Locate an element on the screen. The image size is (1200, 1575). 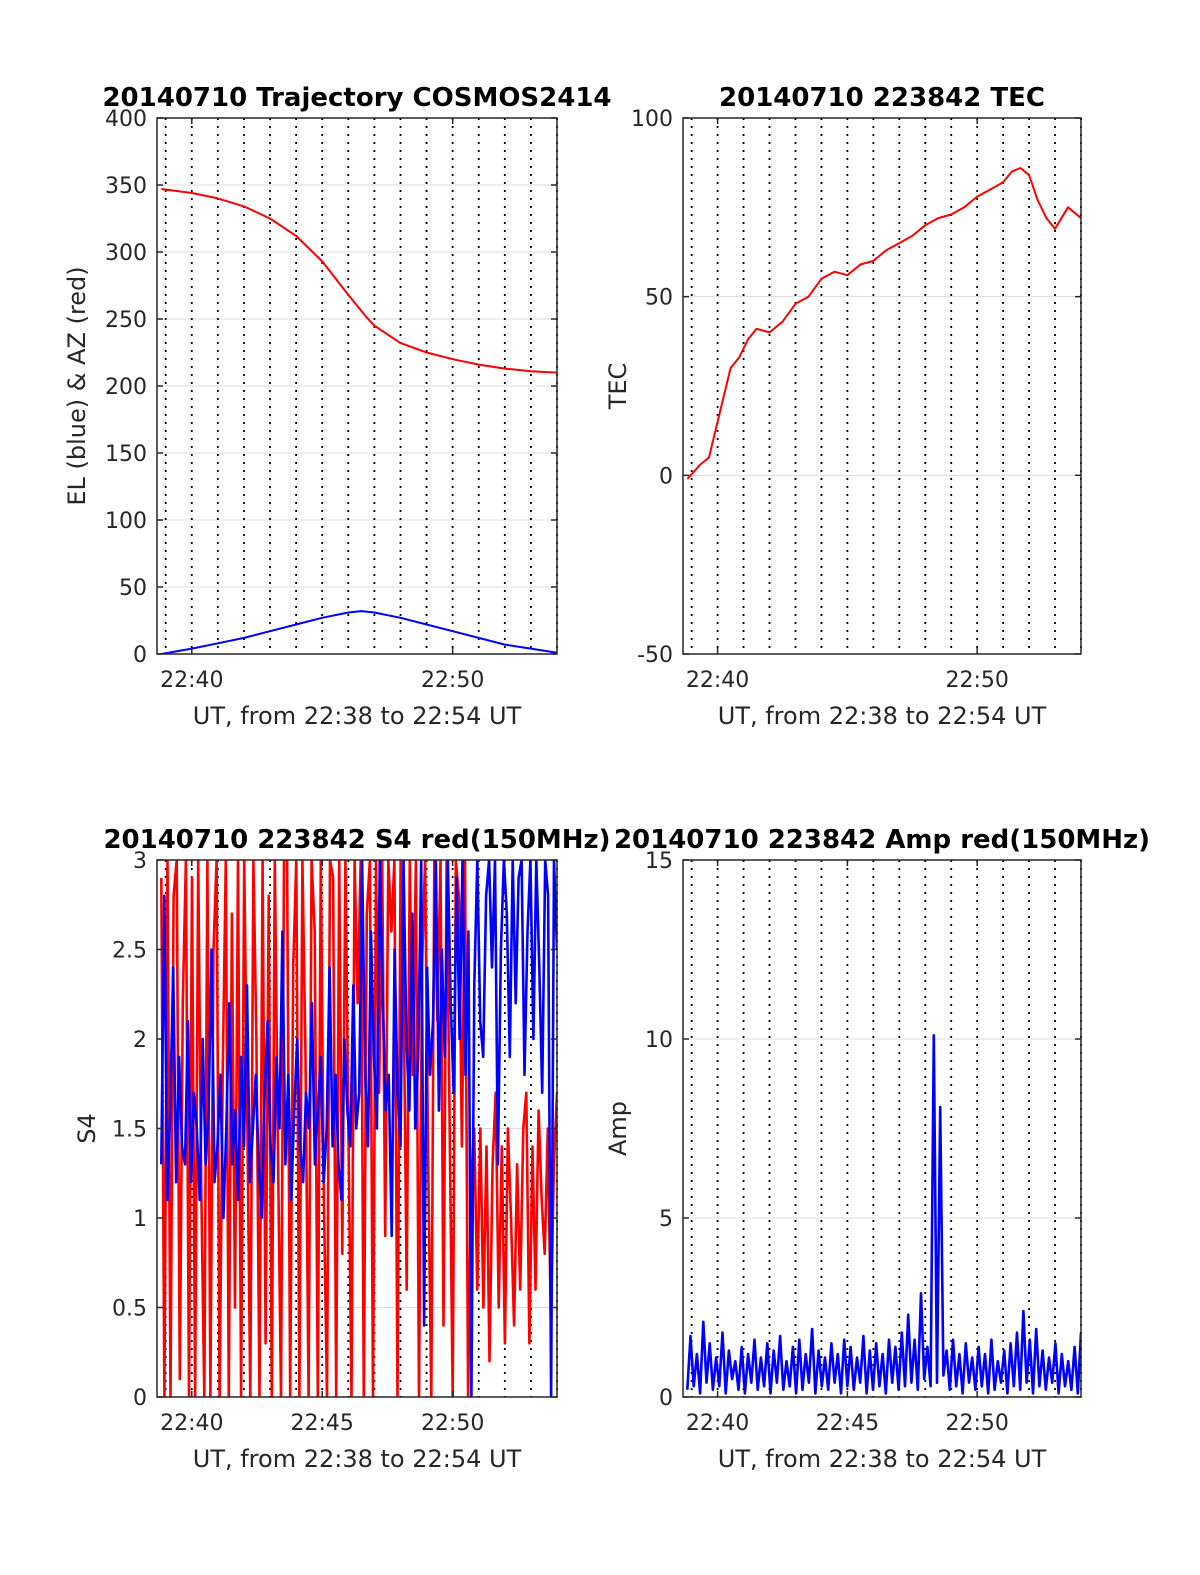
y-tick-label: 3 is located at coordinates (140, 861).